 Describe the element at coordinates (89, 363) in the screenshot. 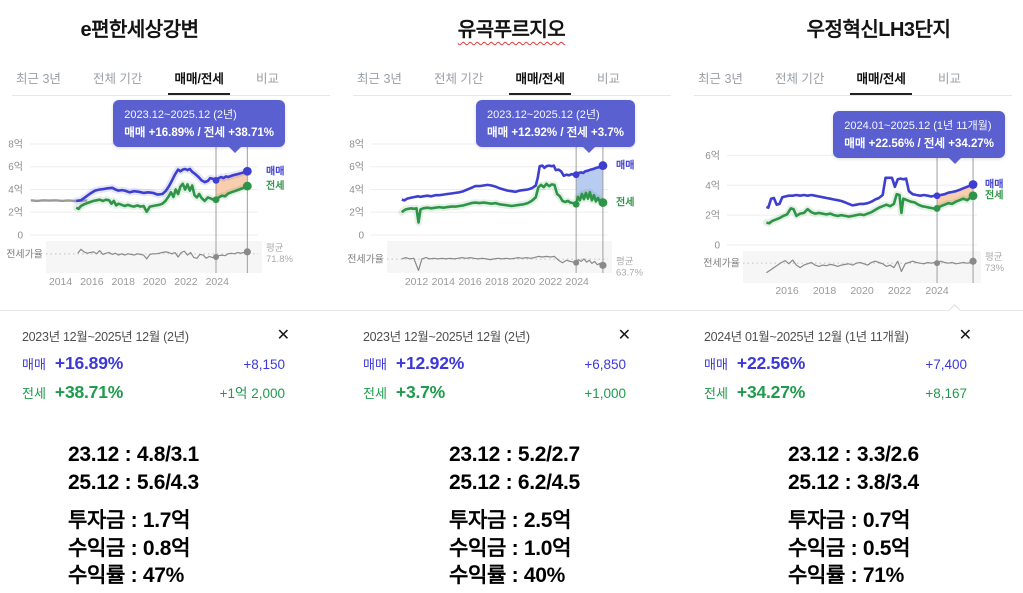

I see `sale-percent: +16.89%` at that location.